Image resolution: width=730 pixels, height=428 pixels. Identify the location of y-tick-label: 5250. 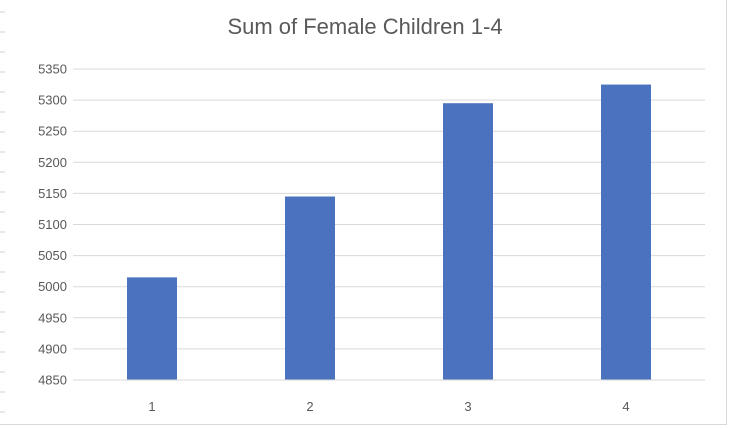
(52, 131).